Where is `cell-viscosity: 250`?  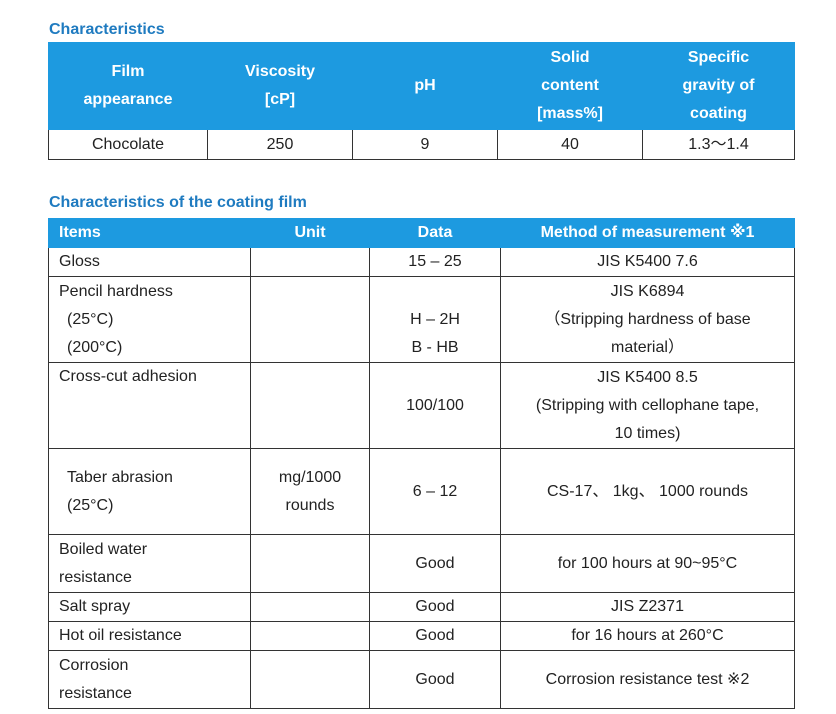 cell-viscosity: 250 is located at coordinates (280, 144).